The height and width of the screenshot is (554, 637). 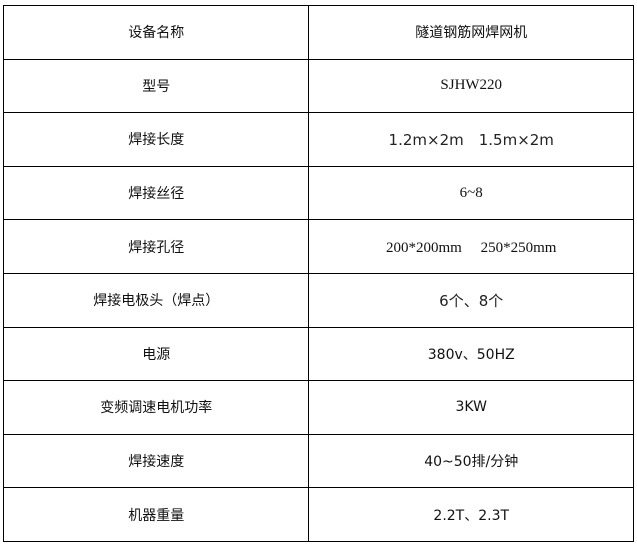 I want to click on table-row: 设备名称 隧道钢筋网焊网机, so click(x=318, y=32).